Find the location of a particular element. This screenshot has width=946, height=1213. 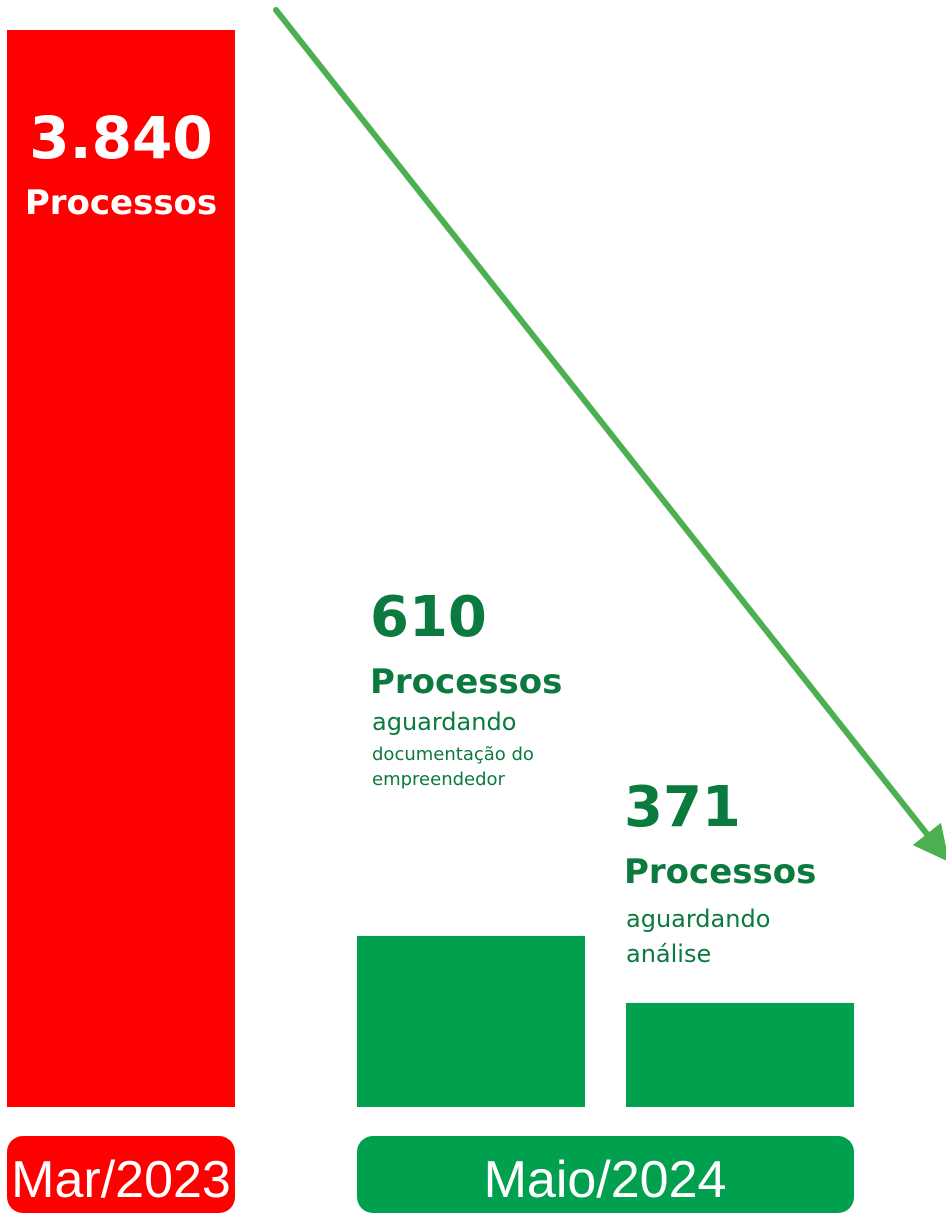

data-label-610-desc-1: aguardando is located at coordinates (444, 722).